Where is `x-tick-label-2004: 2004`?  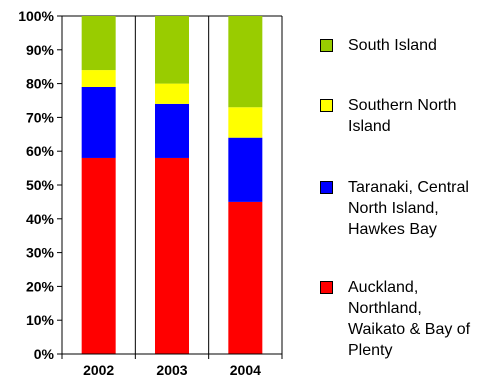
x-tick-label-2004: 2004 is located at coordinates (245, 370).